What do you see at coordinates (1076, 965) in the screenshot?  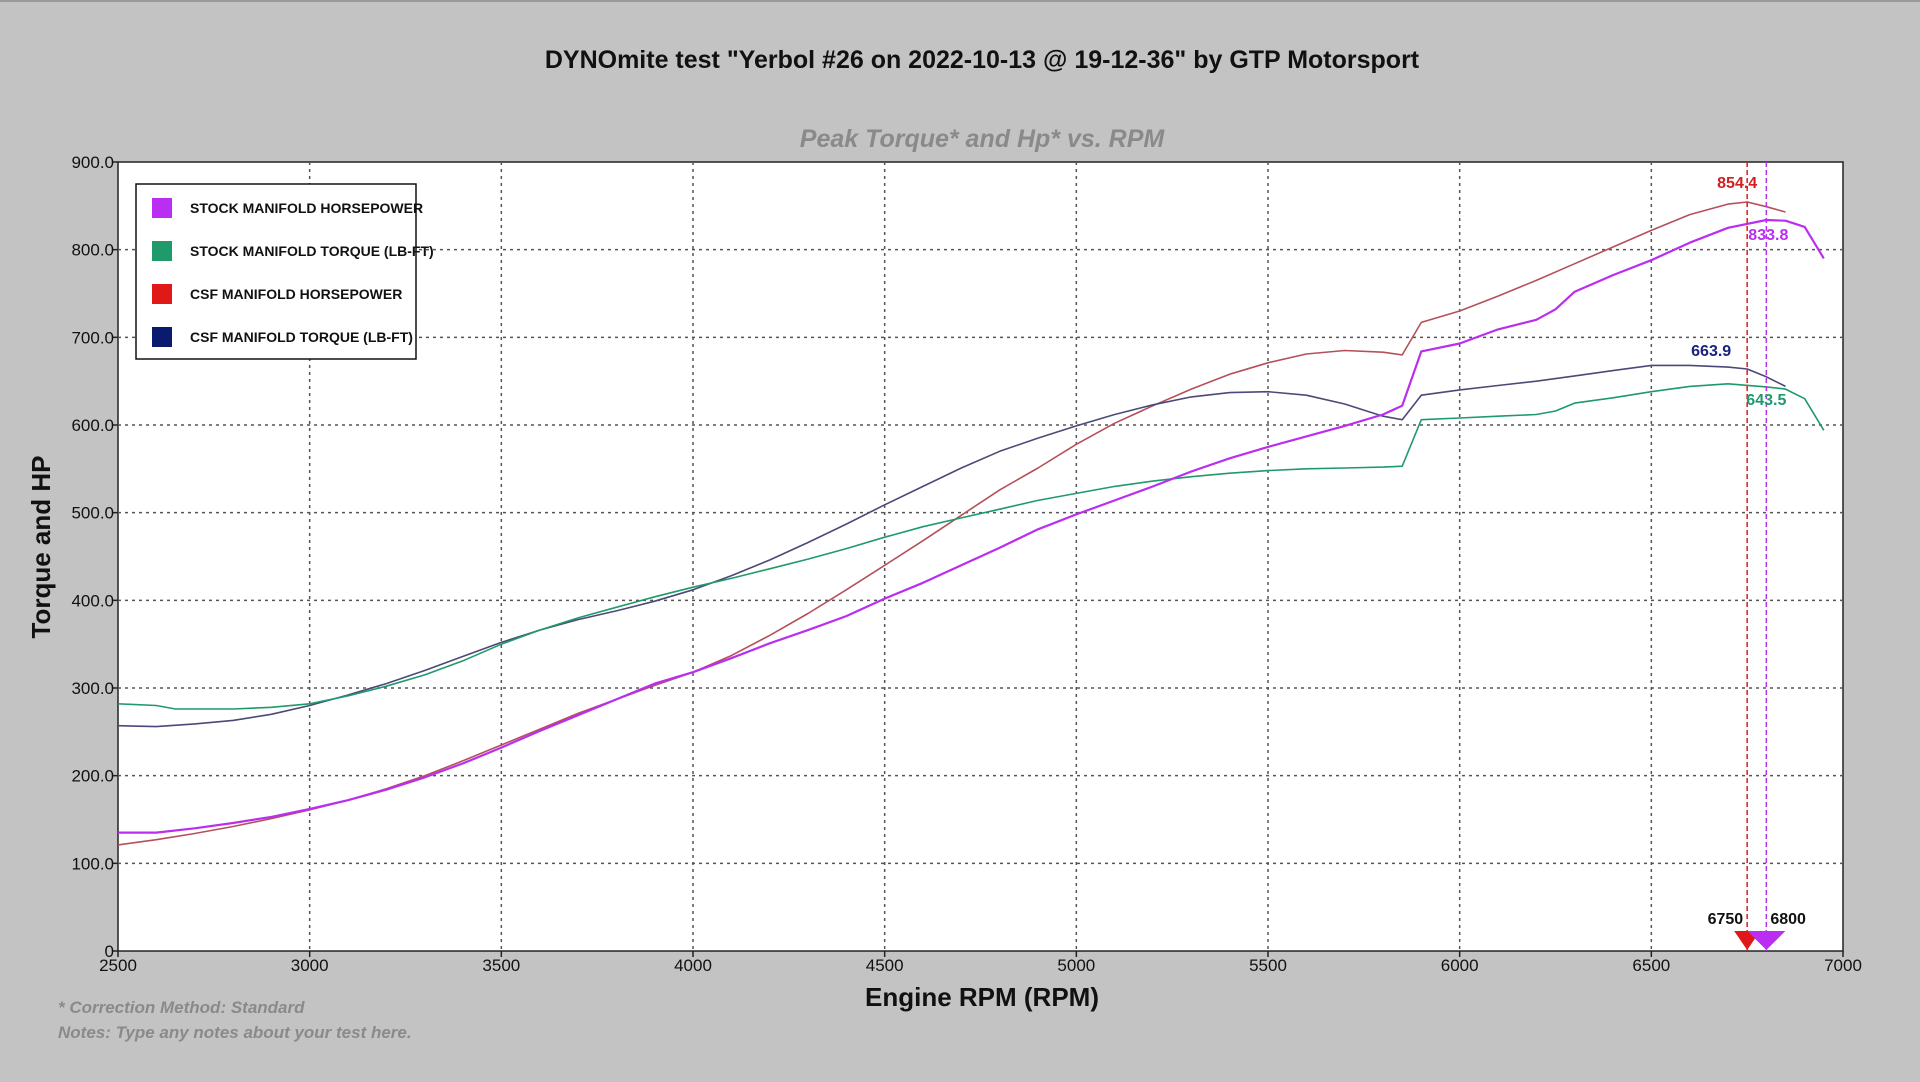 I see `x-tick-label: 5000` at bounding box center [1076, 965].